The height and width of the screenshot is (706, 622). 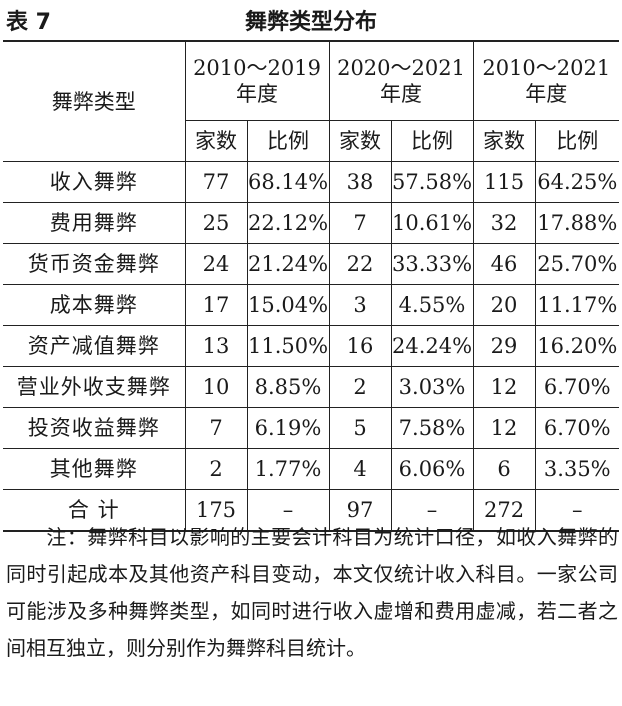 What do you see at coordinates (360, 428) in the screenshot?
I see `count-cell: 5` at bounding box center [360, 428].